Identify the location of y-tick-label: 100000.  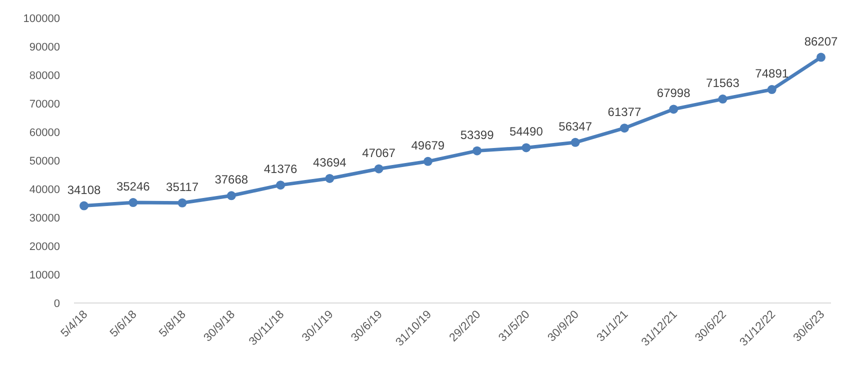
(41, 19).